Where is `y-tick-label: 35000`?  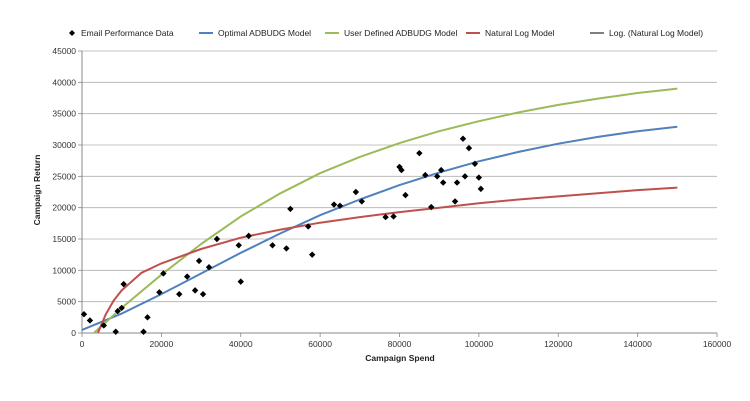 y-tick-label: 35000 is located at coordinates (64, 114).